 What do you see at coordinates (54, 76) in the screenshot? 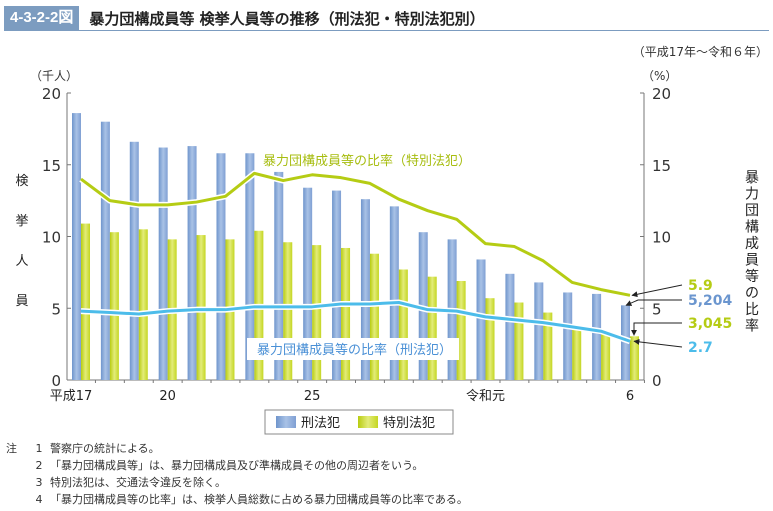
I see `left-axis-unit: （千人）` at bounding box center [54, 76].